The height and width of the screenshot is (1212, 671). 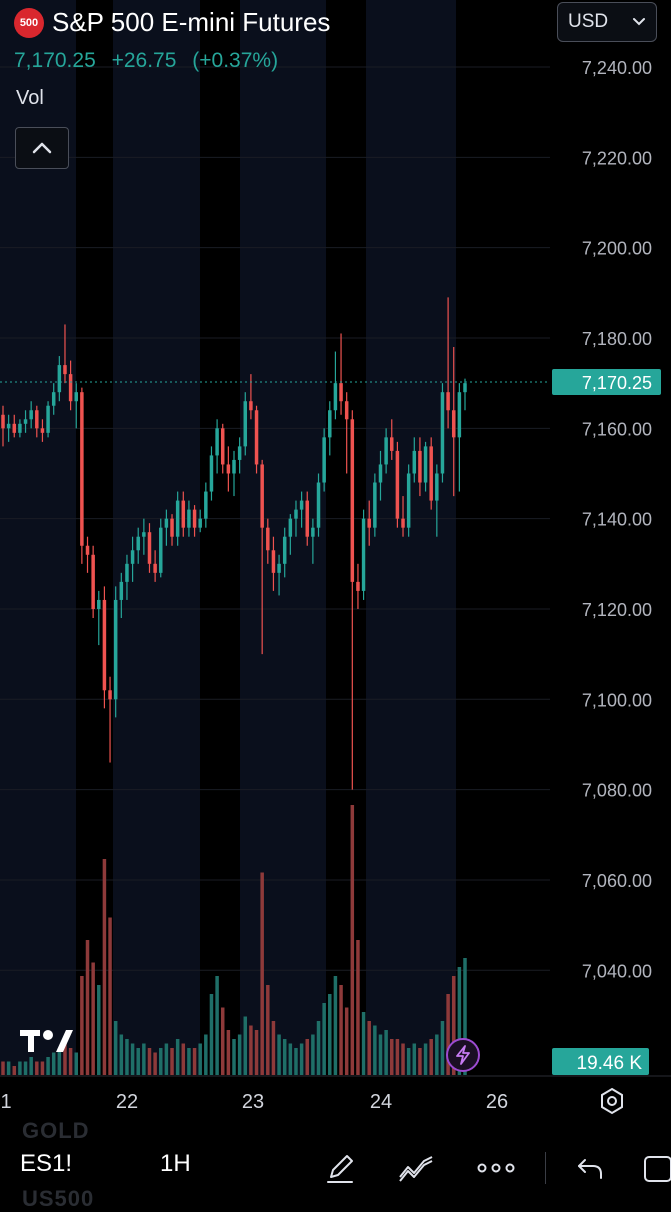 I want to click on volume-tag-label: 19.46 K, so click(x=610, y=1063).